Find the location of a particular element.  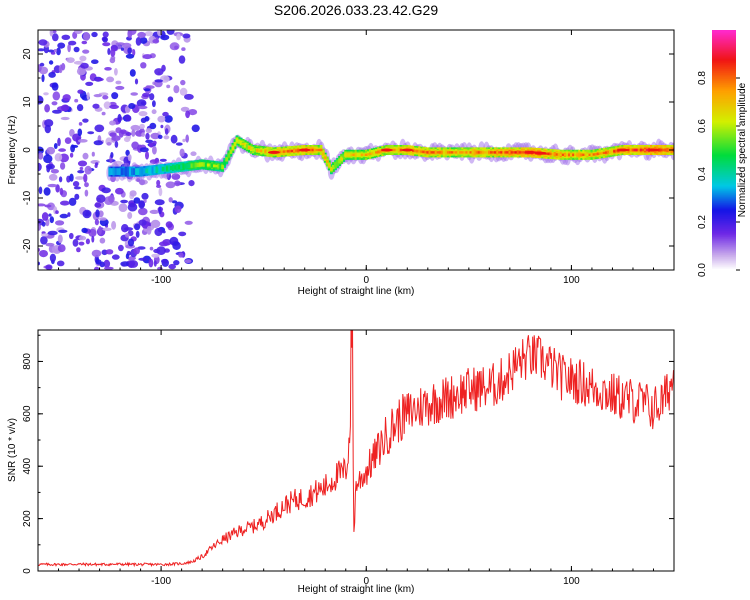

spectrogram-y-tick-label: 0 is located at coordinates (27, 150).